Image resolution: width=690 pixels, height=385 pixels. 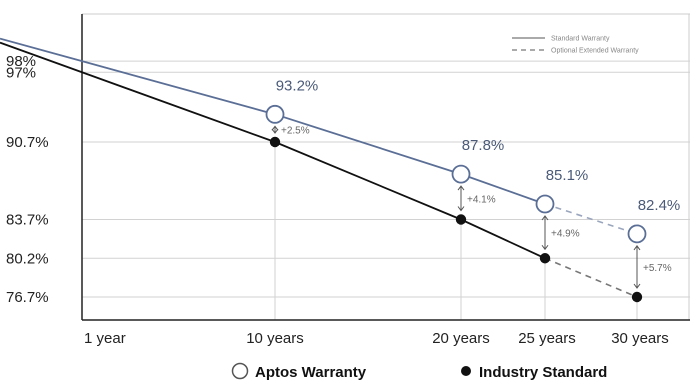 What do you see at coordinates (595, 51) in the screenshot?
I see `line-style-legend-label: Optional Extended Warranty` at bounding box center [595, 51].